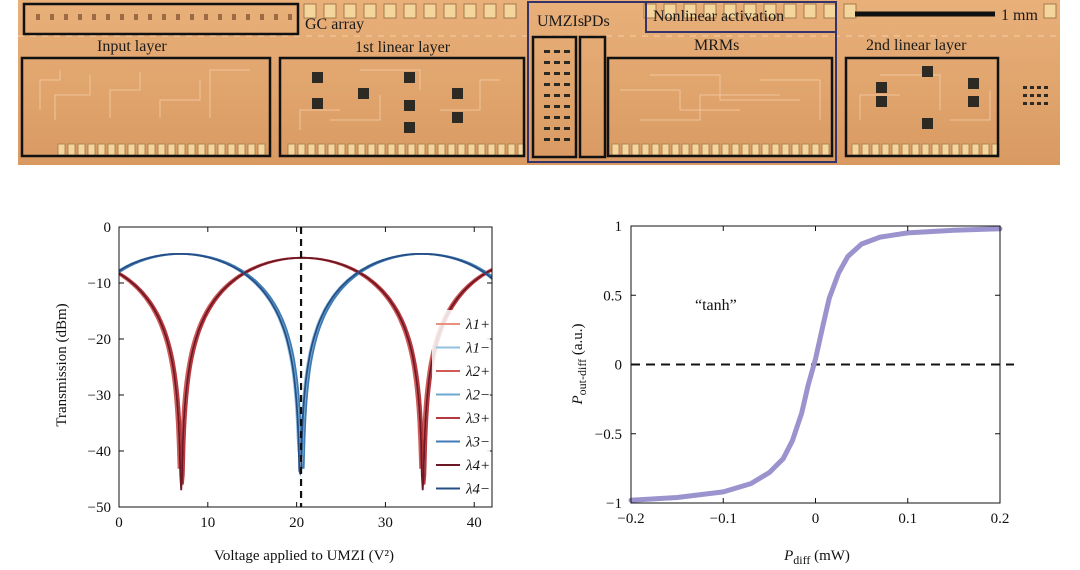  Describe the element at coordinates (477, 466) in the screenshot. I see `legend-label: λ4+` at that location.